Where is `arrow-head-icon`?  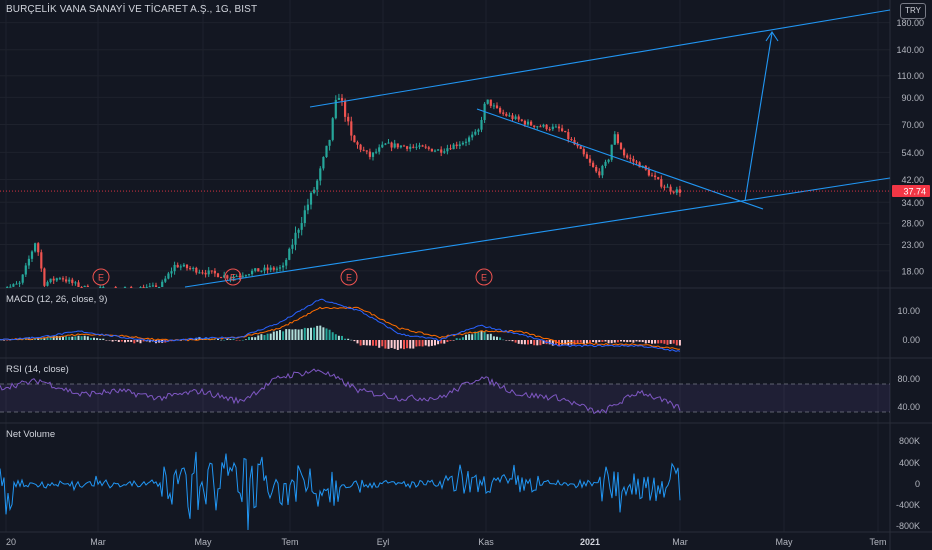
arrow-head-icon is located at coordinates (772, 36).